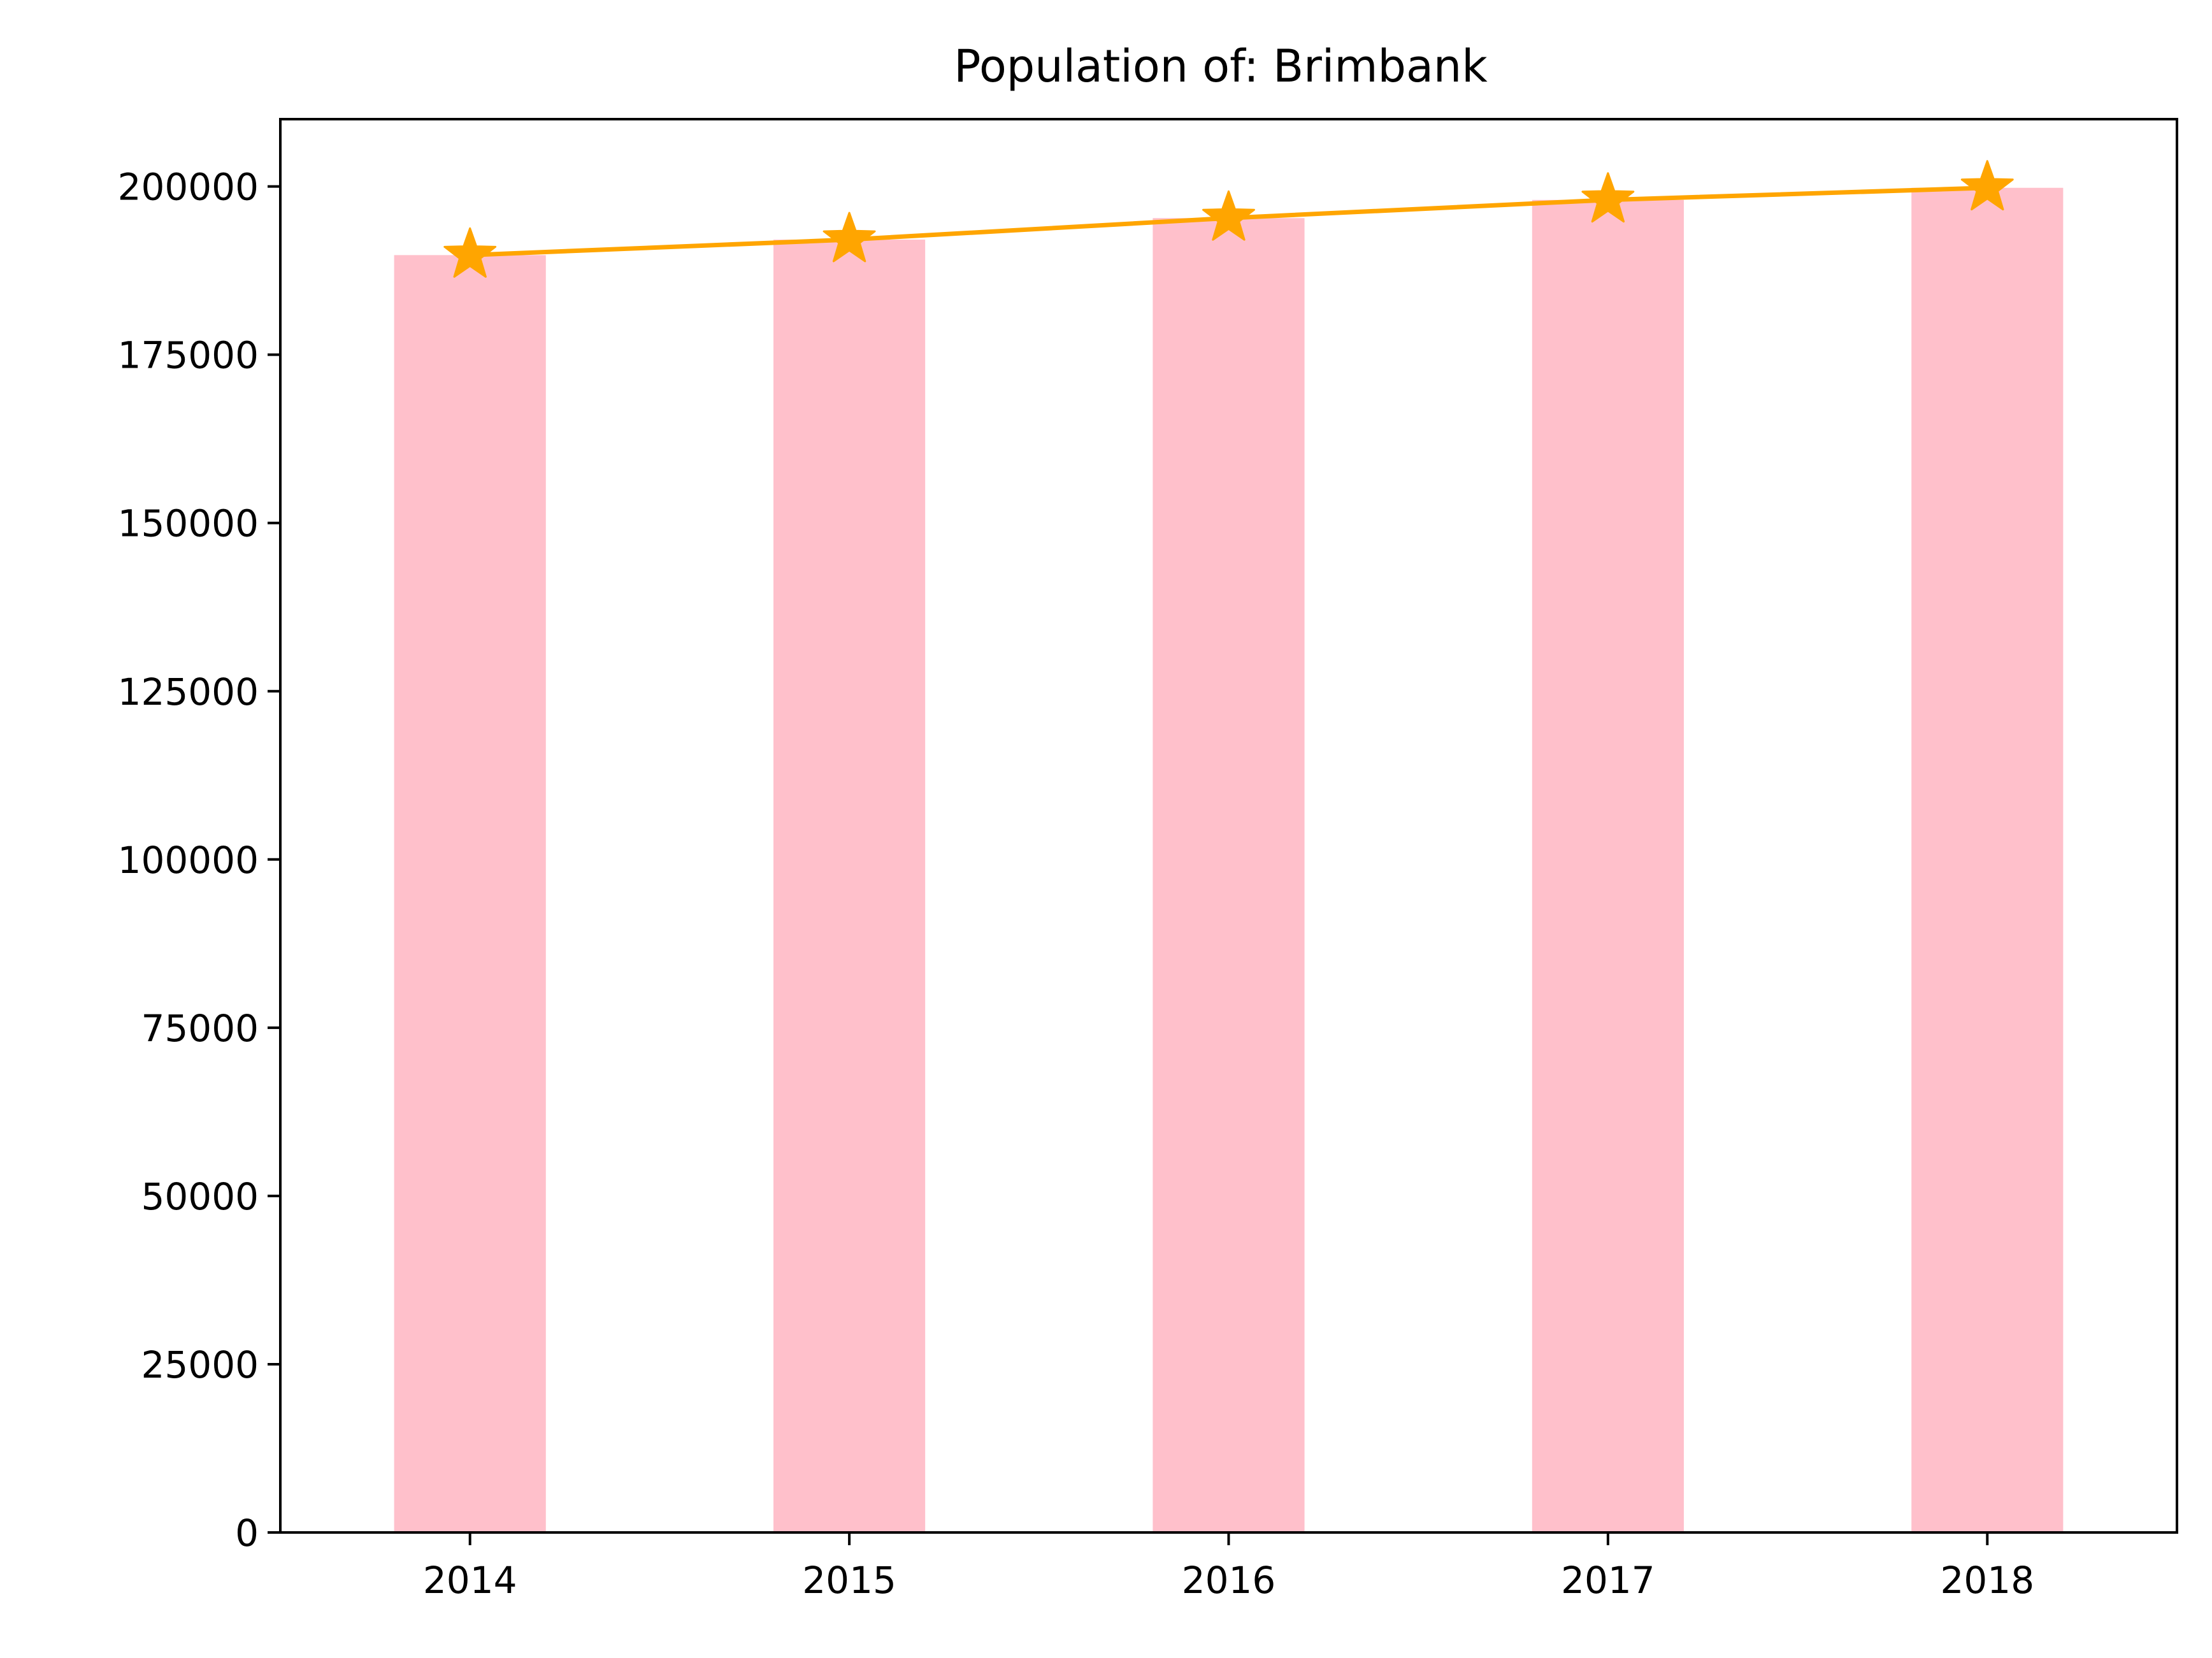  Describe the element at coordinates (470, 893) in the screenshot. I see `bar-2014` at that location.